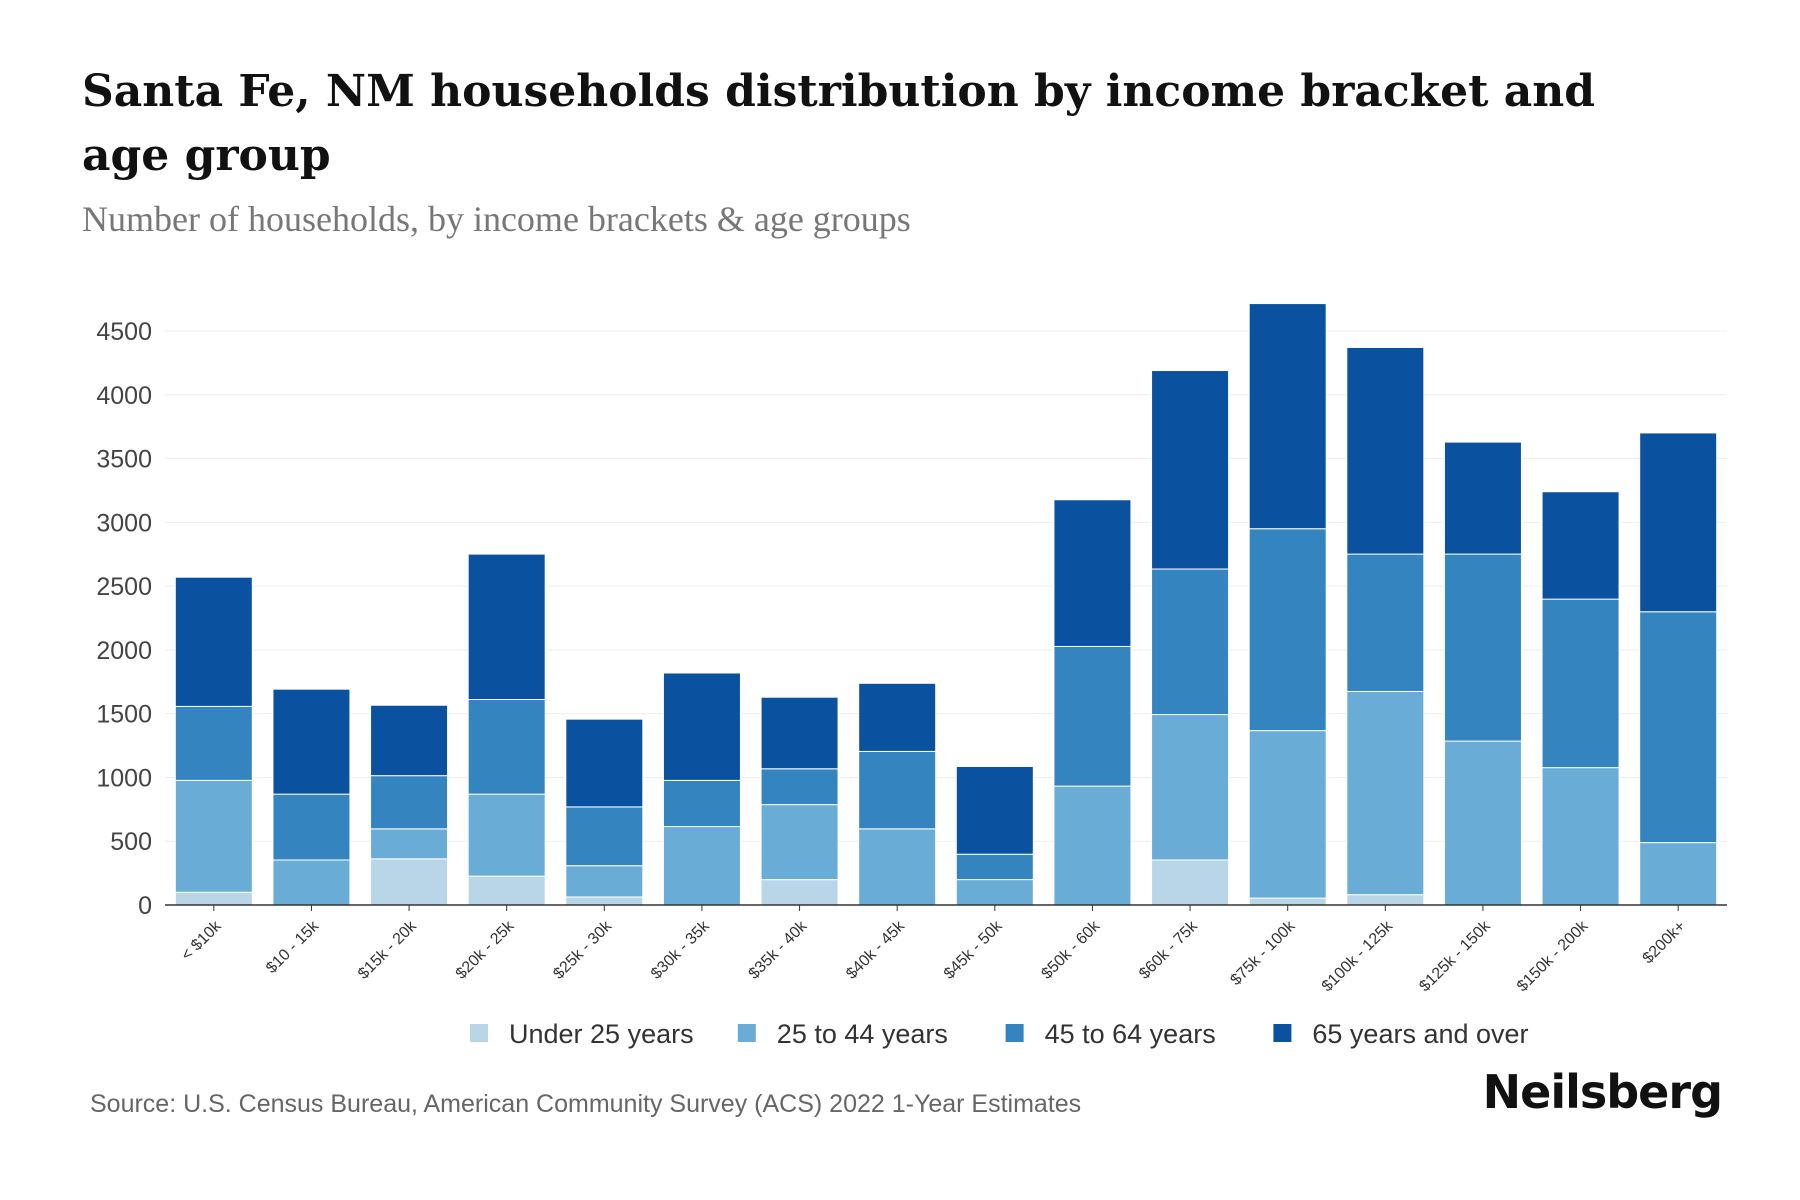  What do you see at coordinates (1071, 950) in the screenshot?
I see `x-tick-label: $50k - 60k` at bounding box center [1071, 950].